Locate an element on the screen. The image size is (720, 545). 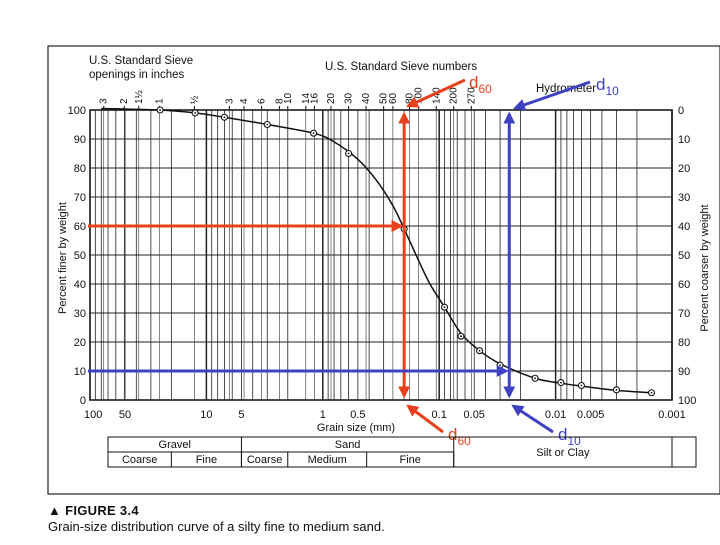
y-tick-right: 0 is located at coordinates (681, 111).